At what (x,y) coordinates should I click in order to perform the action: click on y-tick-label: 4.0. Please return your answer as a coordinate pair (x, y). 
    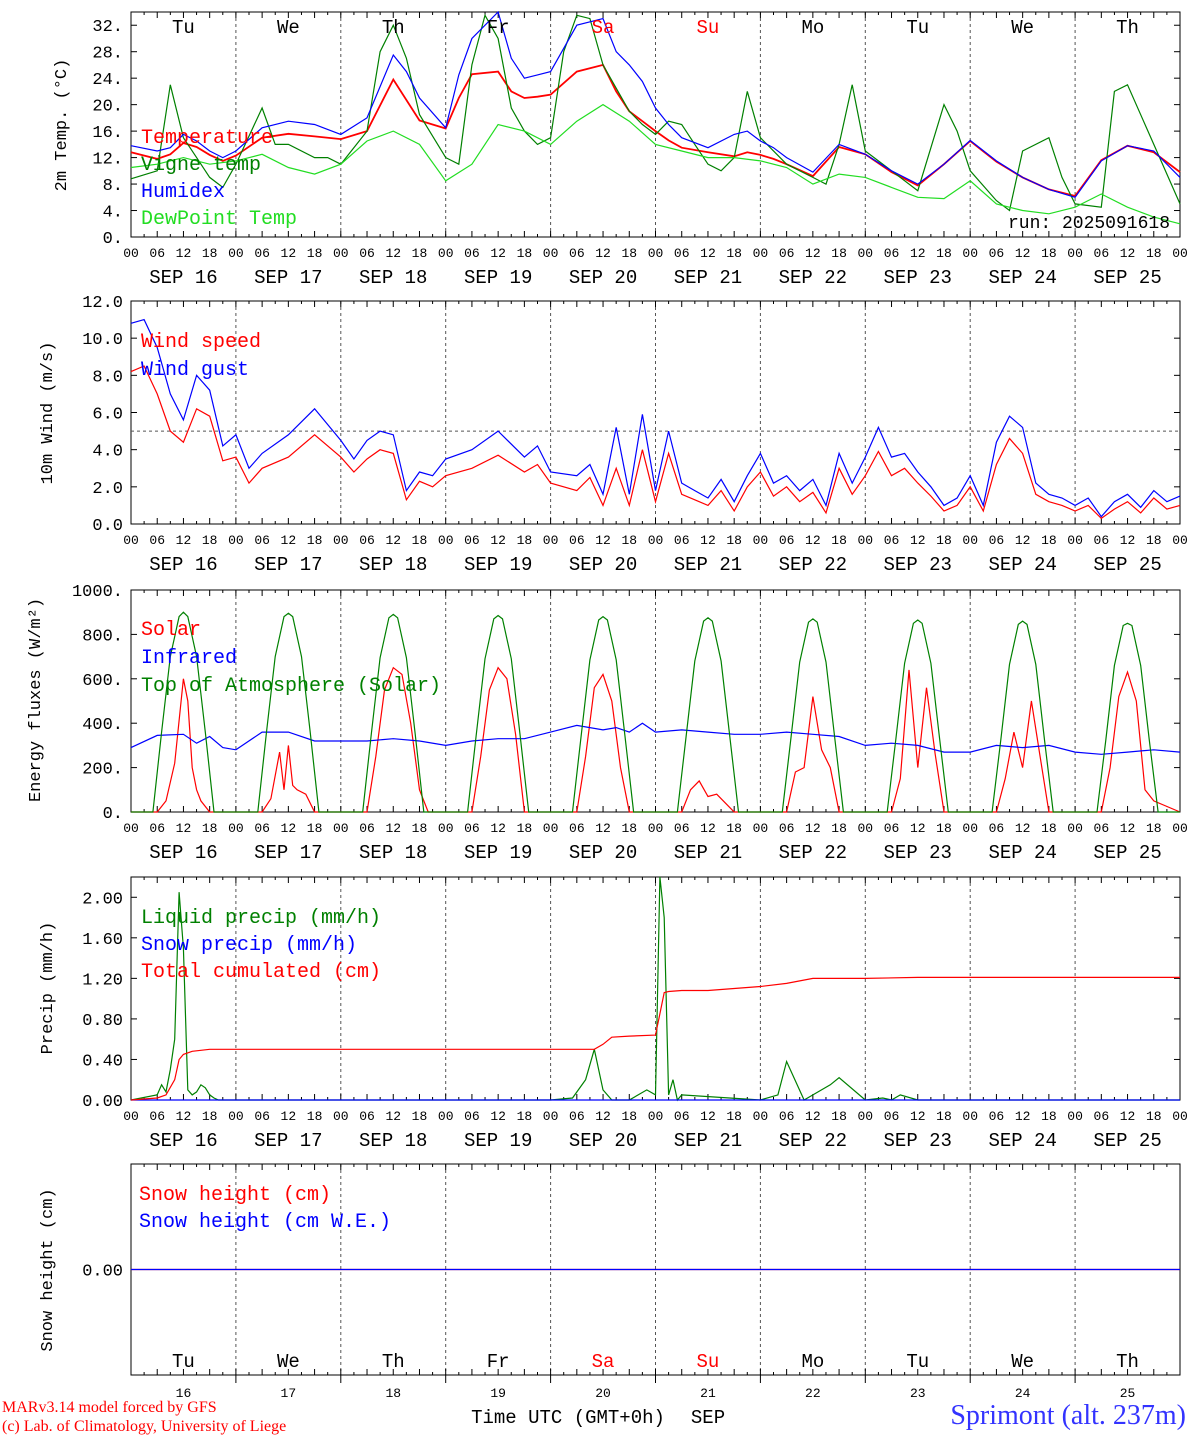
    Looking at the image, I should click on (107, 452).